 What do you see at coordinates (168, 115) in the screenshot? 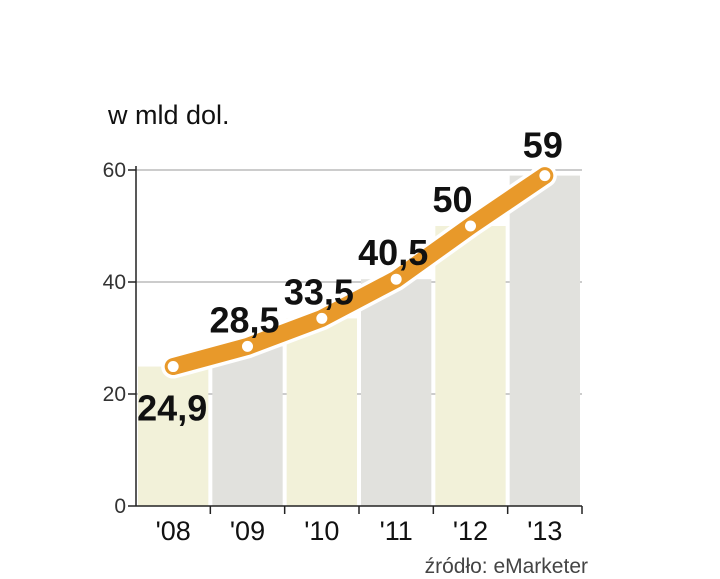
I see `unit-label: w mld dol.` at bounding box center [168, 115].